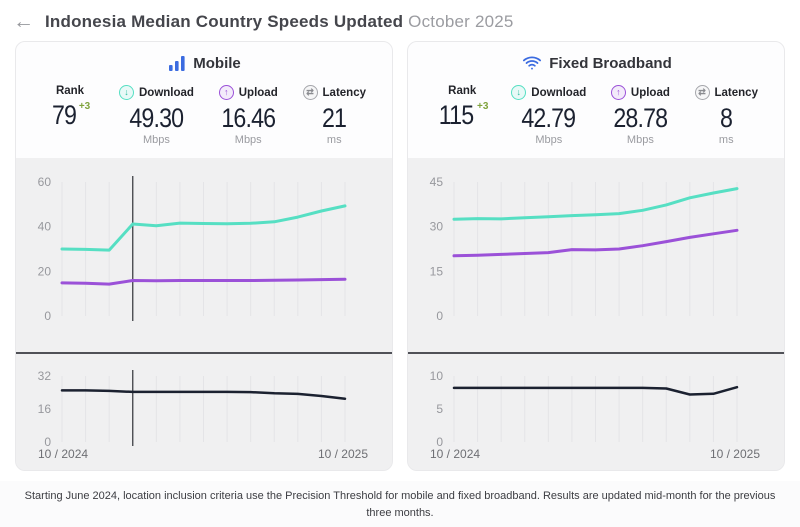 This screenshot has height=527, width=800. I want to click on fixed-upload-stat: ↑ Upload 28.78 Mbps, so click(640, 116).